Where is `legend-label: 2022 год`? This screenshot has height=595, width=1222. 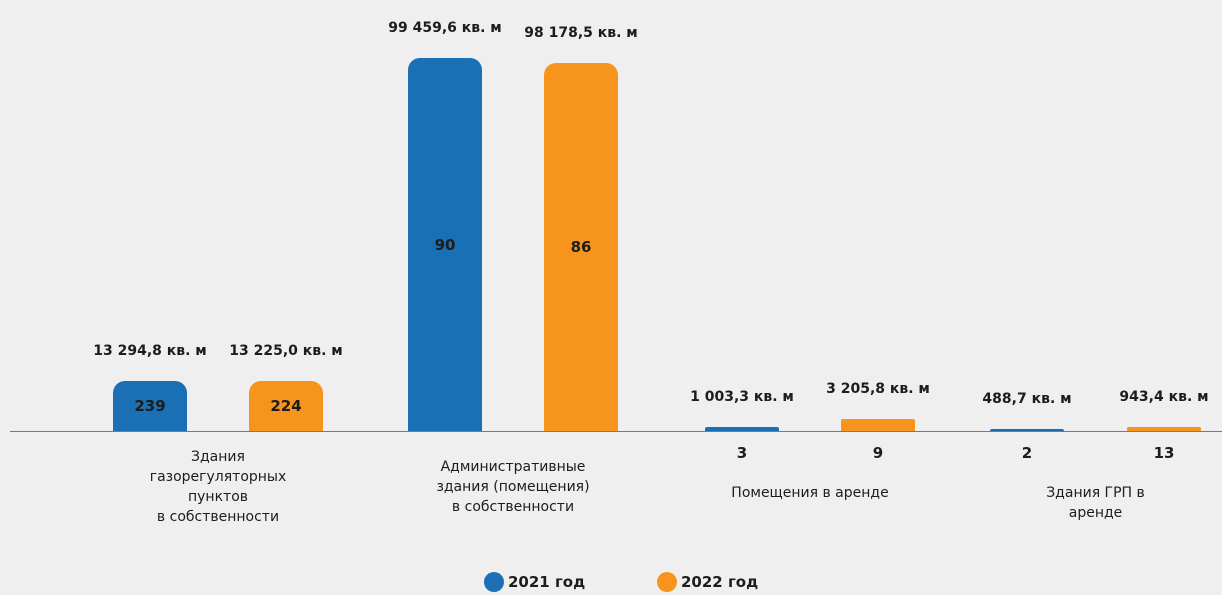 legend-label: 2022 год is located at coordinates (720, 582).